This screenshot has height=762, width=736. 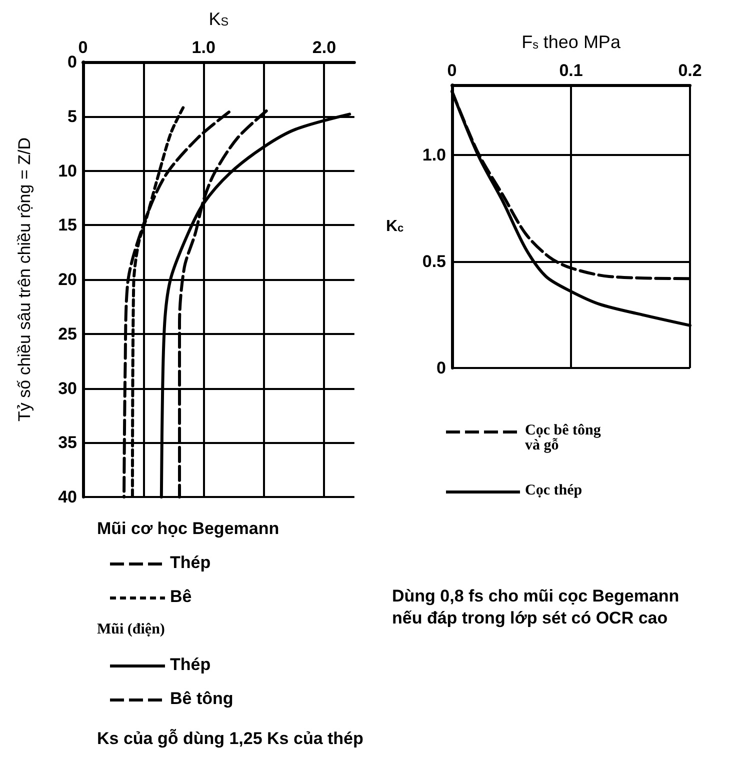 What do you see at coordinates (67, 334) in the screenshot?
I see `y-tick-label: 25` at bounding box center [67, 334].